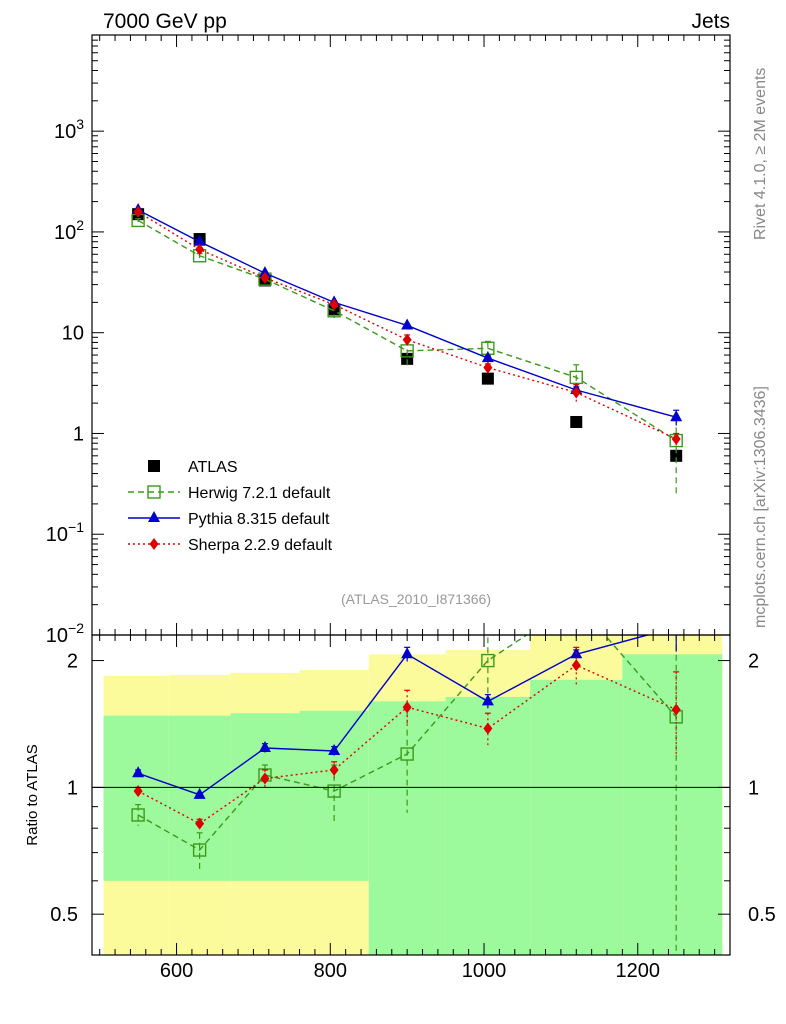  I want to click on x-tick-label-1: 800, so click(330, 971).